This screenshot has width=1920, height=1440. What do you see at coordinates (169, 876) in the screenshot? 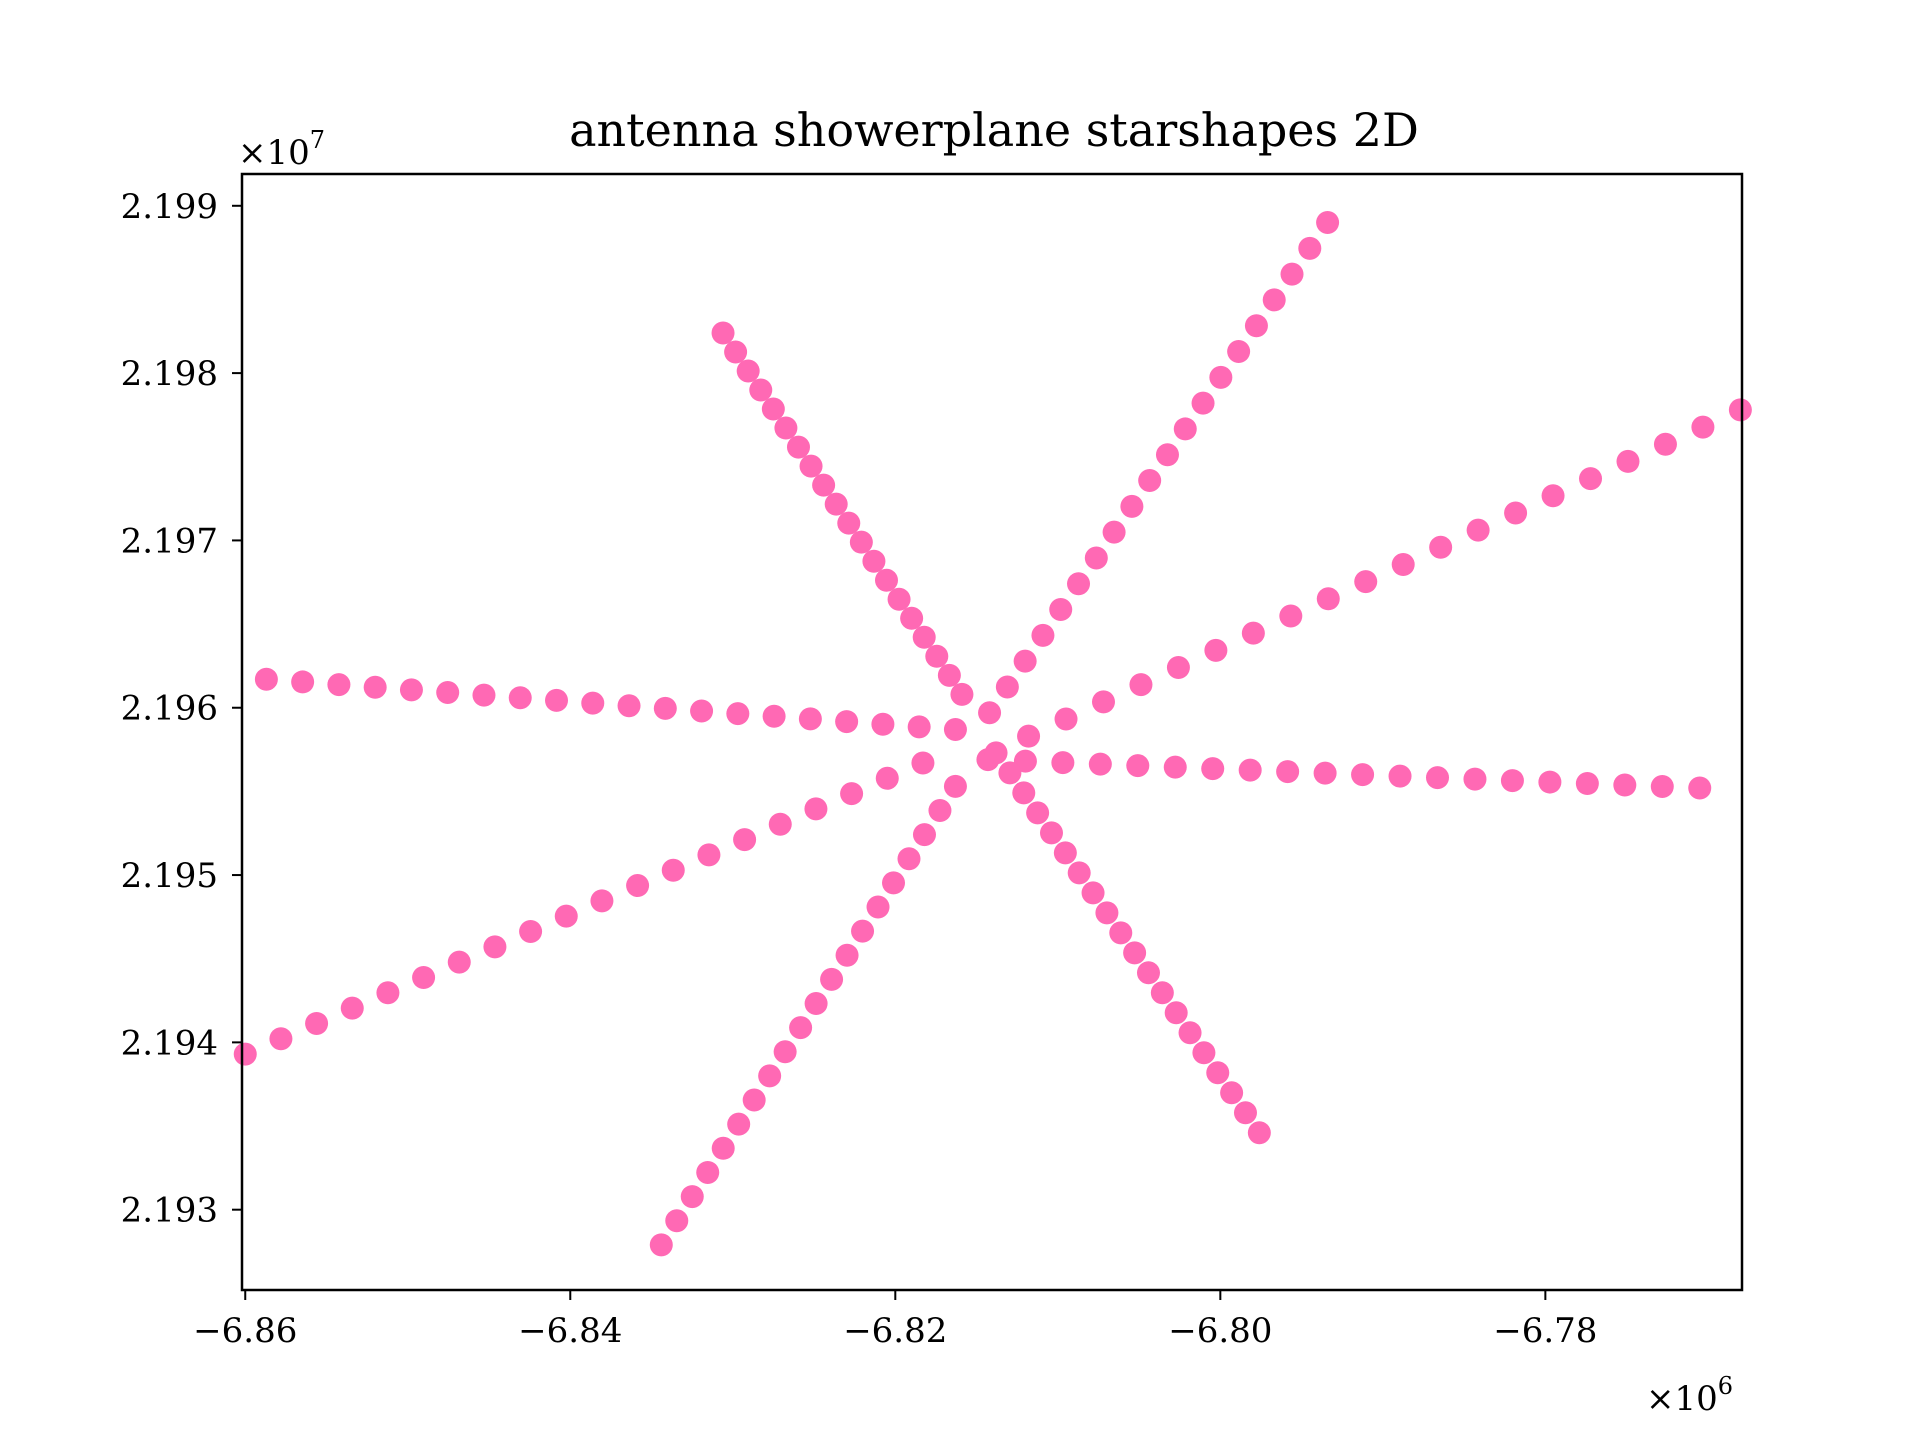
I see `y-tick-label: 2.195` at bounding box center [169, 876].